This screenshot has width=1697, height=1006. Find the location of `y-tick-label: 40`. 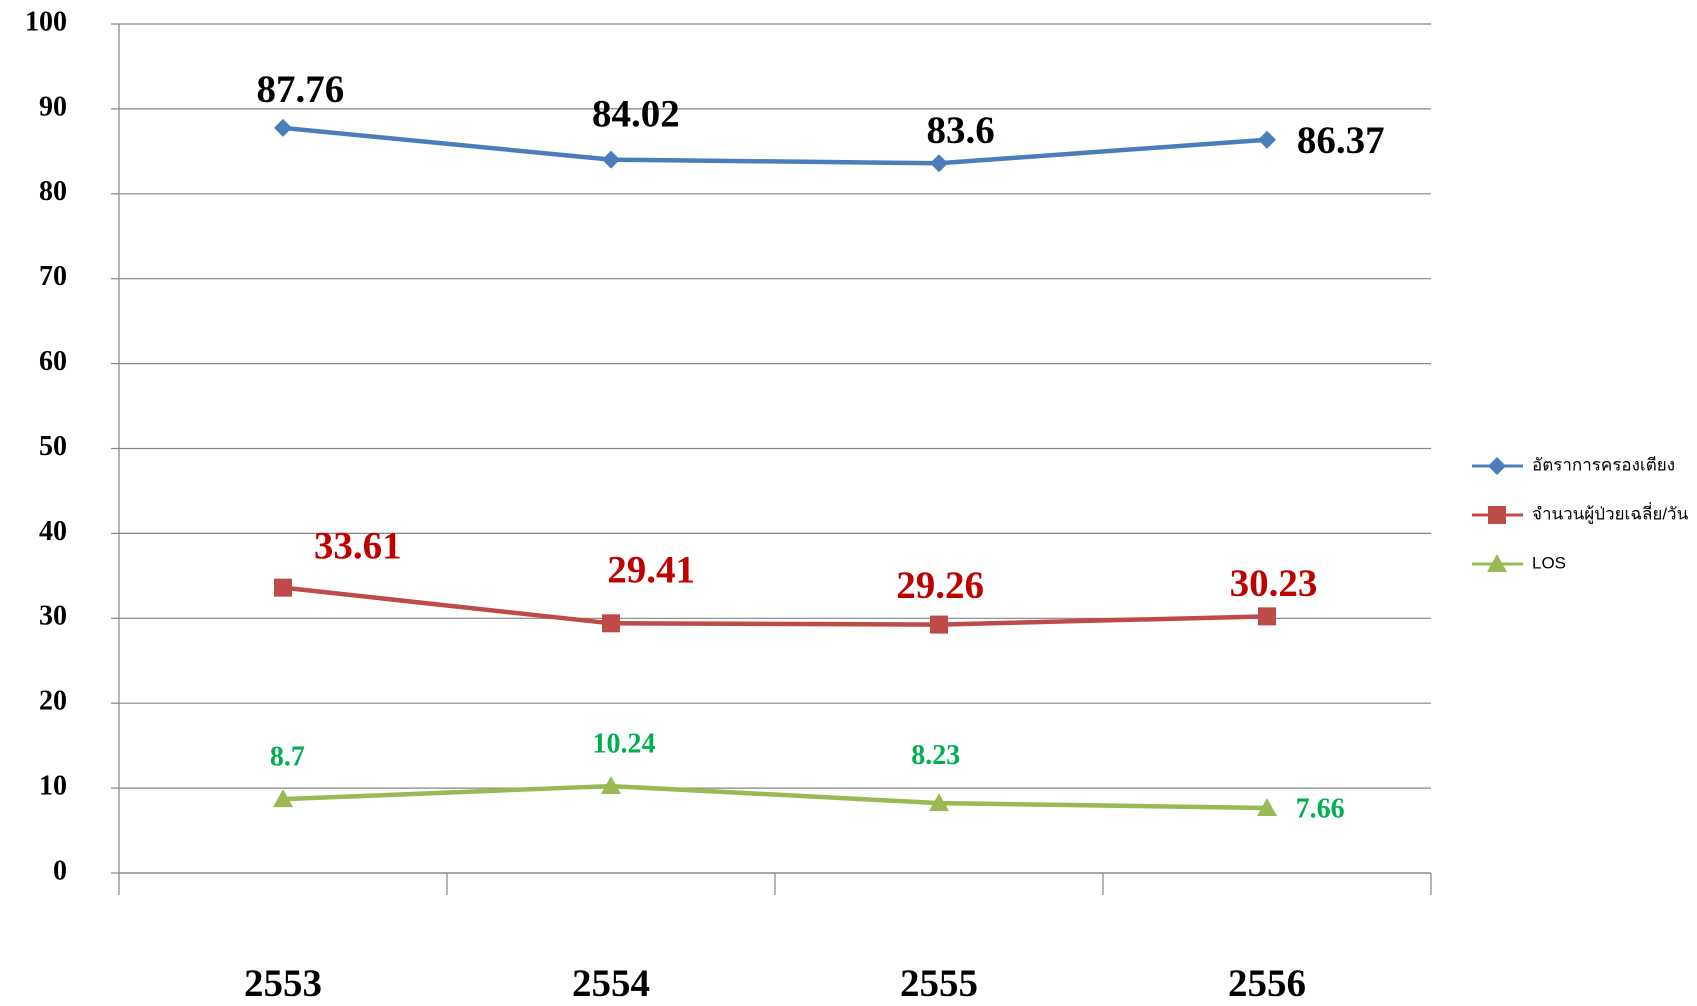

y-tick-label: 40 is located at coordinates (53, 531).